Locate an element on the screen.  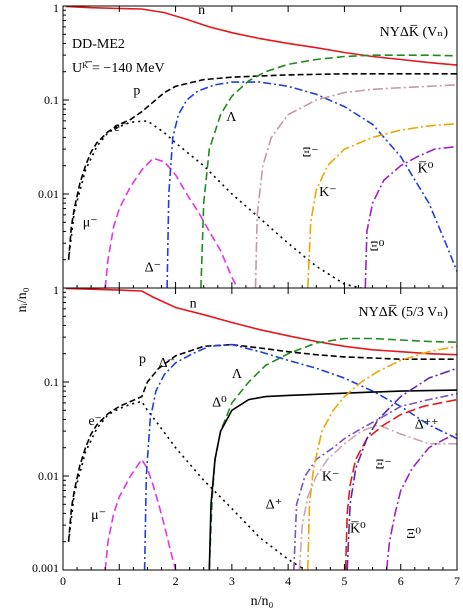
curve-label: Δ⁺⁺ is located at coordinates (427, 425).